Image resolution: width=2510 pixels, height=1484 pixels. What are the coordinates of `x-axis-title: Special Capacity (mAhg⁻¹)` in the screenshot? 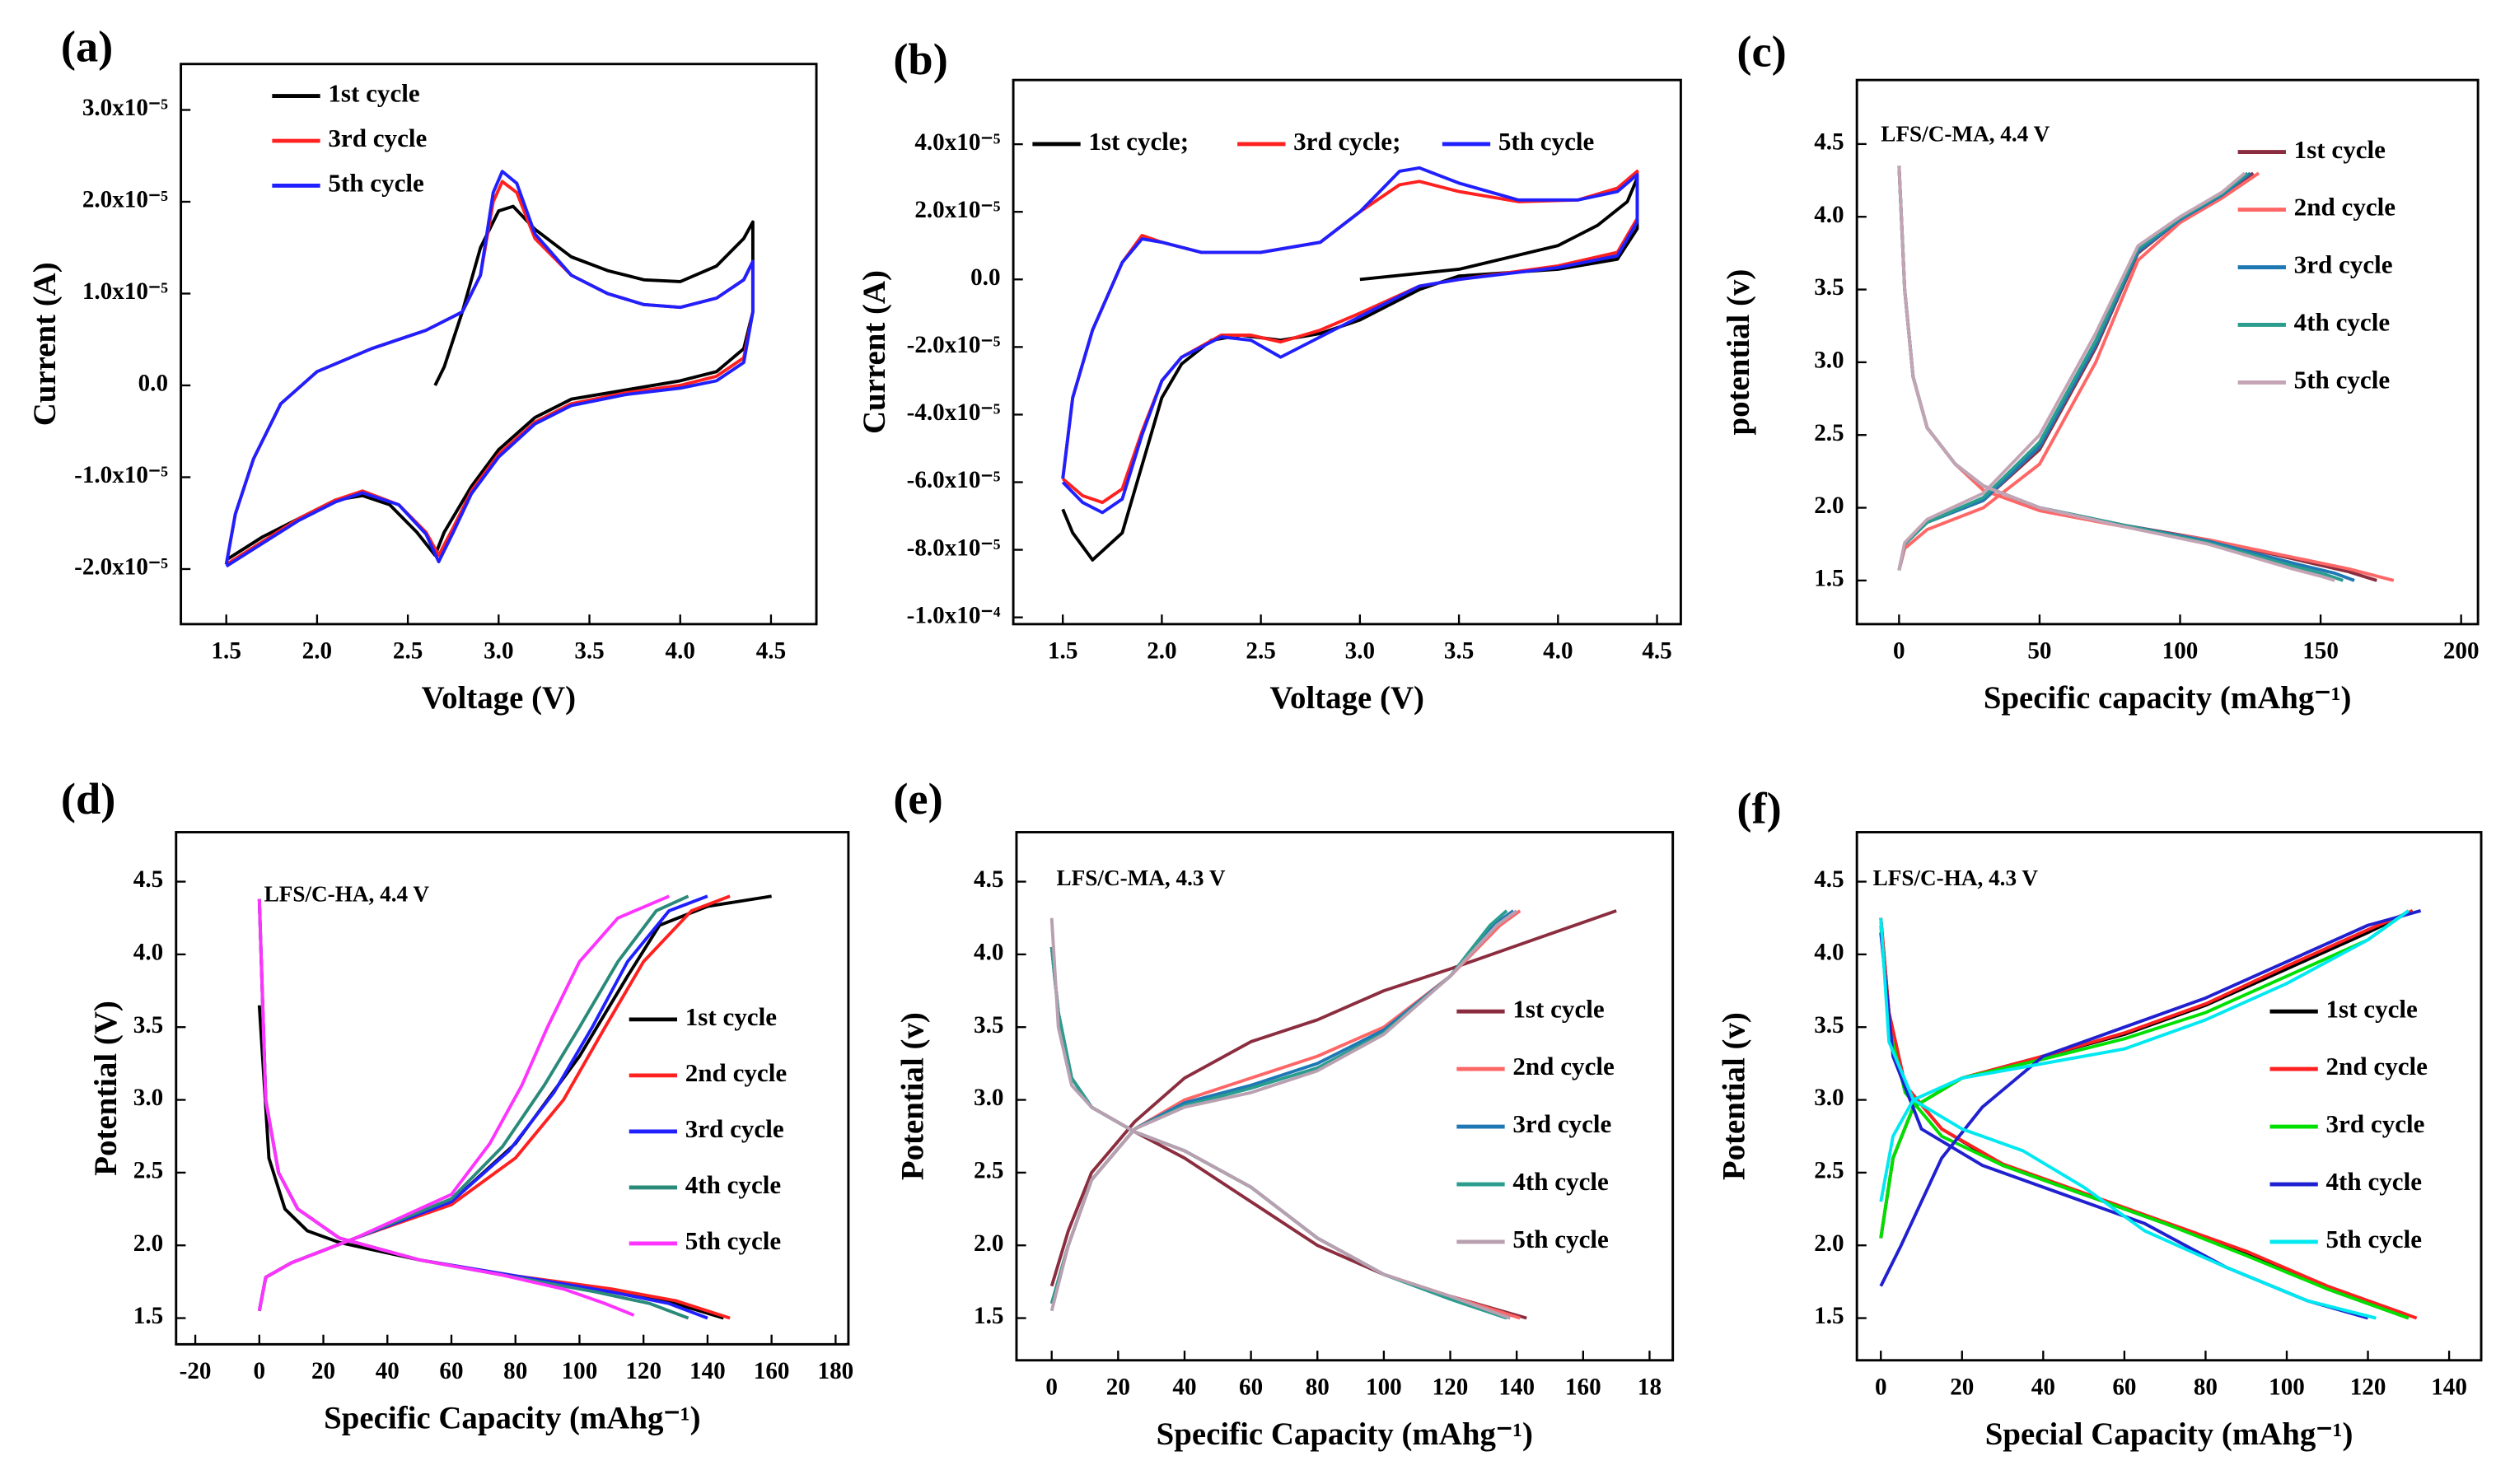 It's located at (2169, 1434).